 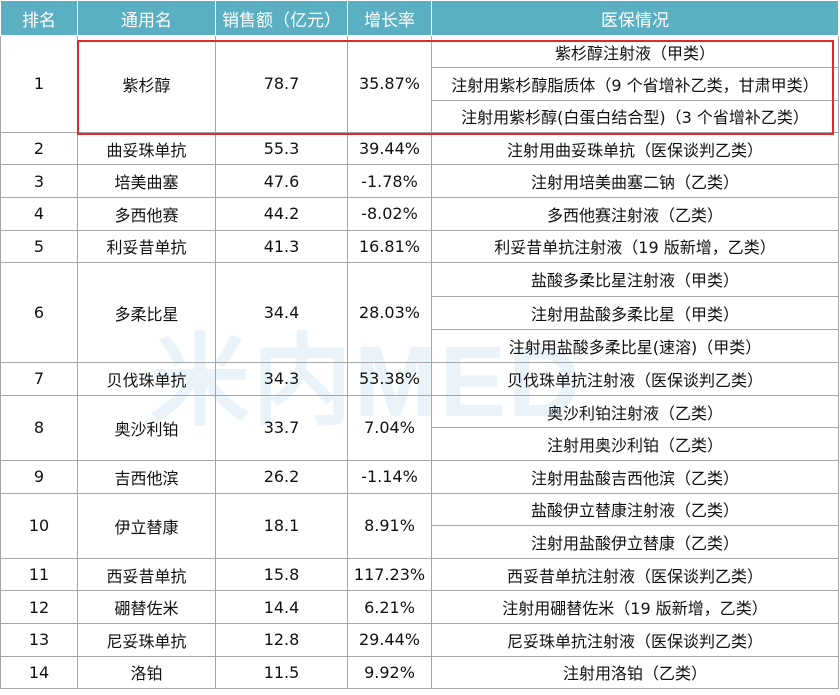 I want to click on name-cell: 曲妥珠单抗, so click(x=146, y=148).